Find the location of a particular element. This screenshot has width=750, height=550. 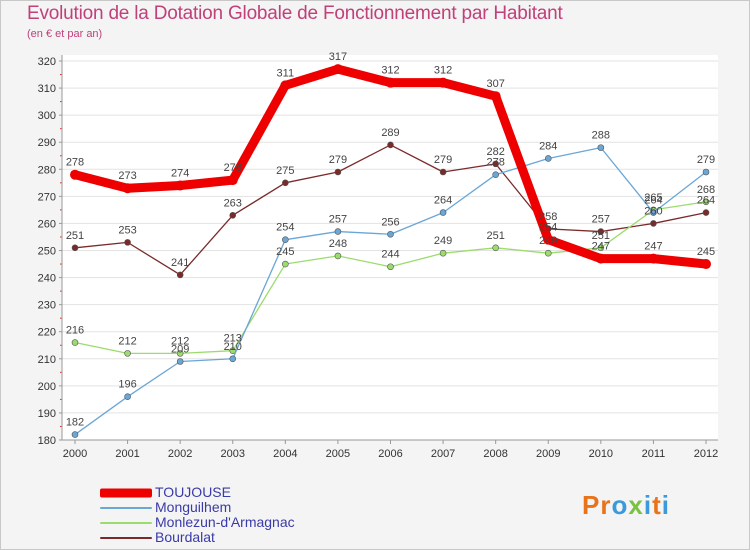

data-label: 278 is located at coordinates (495, 163).